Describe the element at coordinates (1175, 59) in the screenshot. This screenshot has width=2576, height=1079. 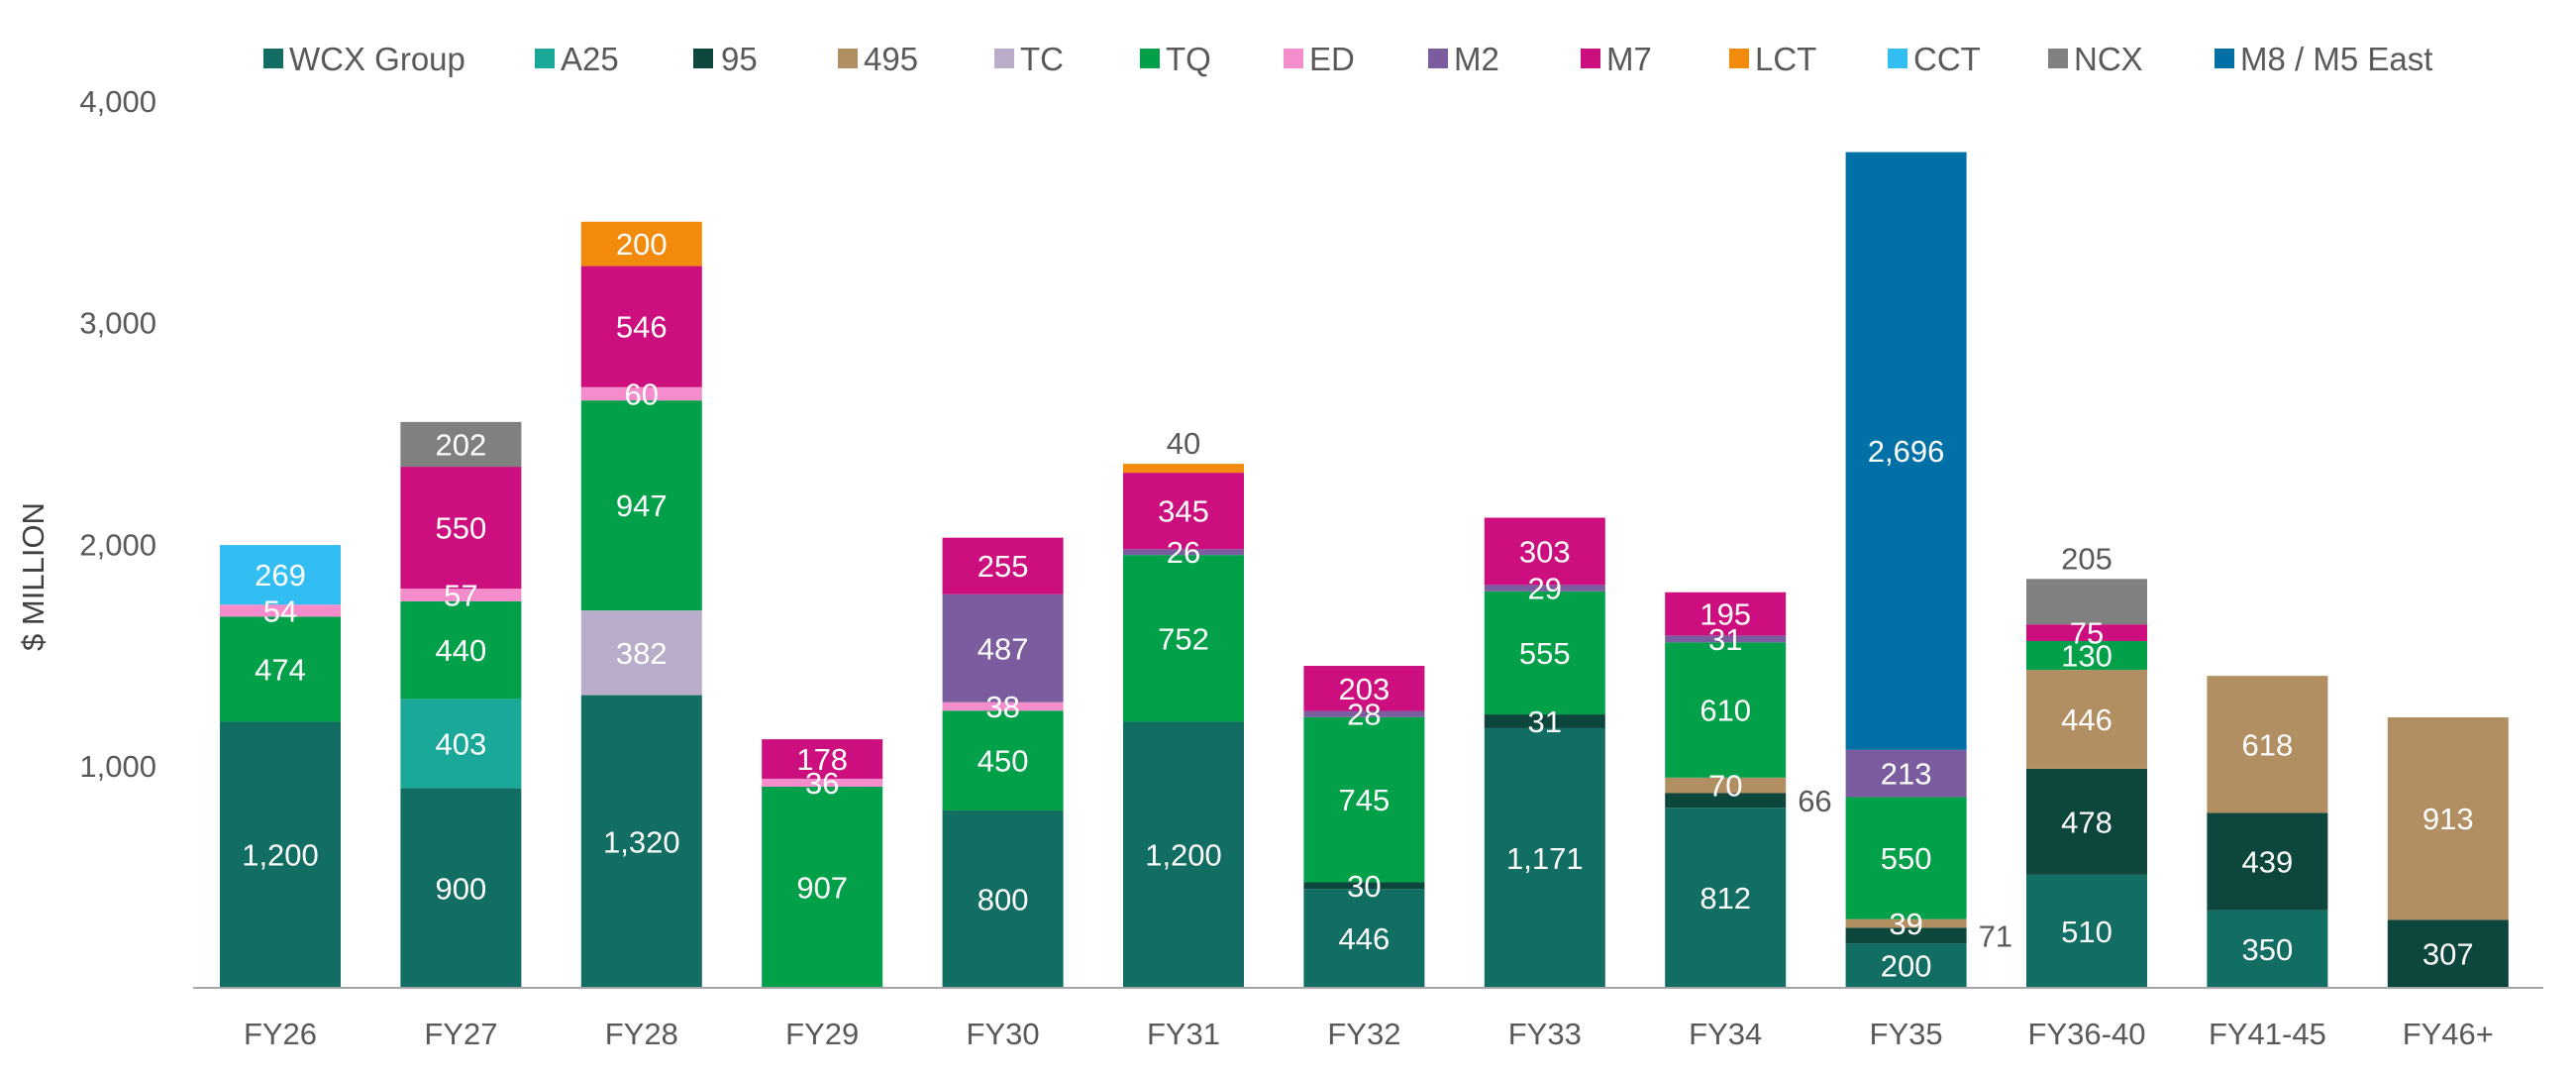
I see `legend-item-tq: TQ` at that location.